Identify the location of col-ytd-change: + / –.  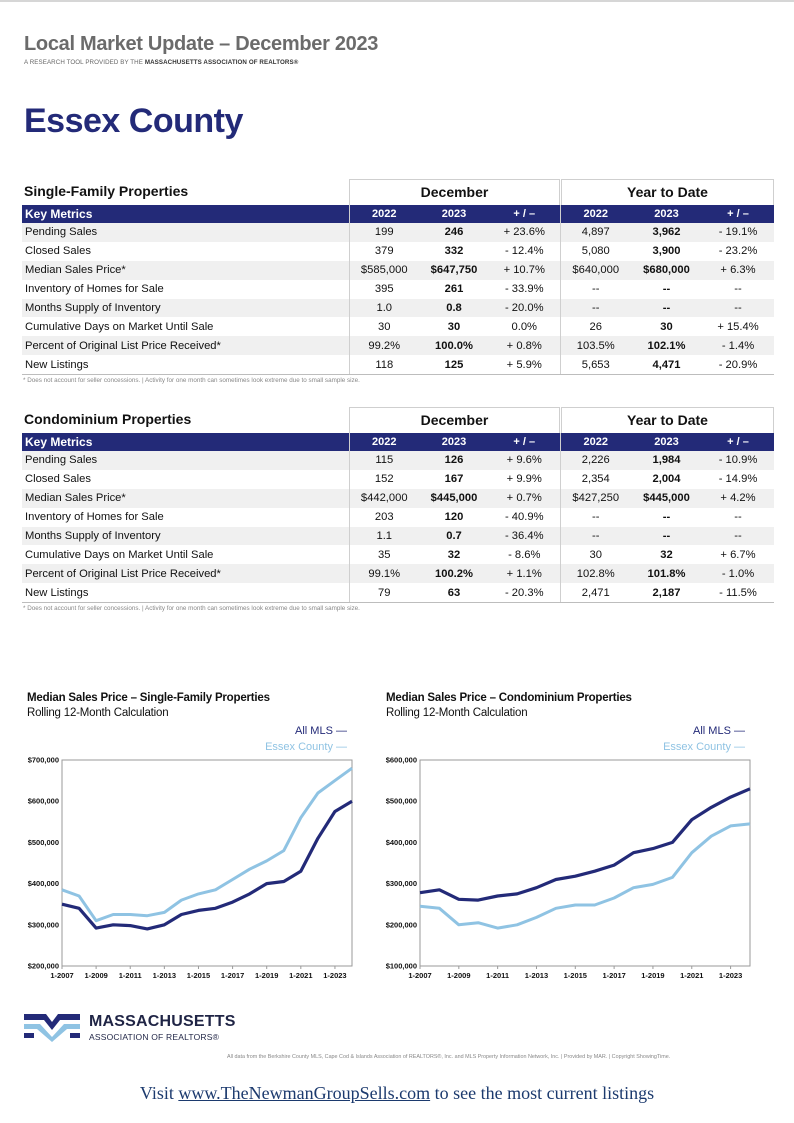
(738, 442).